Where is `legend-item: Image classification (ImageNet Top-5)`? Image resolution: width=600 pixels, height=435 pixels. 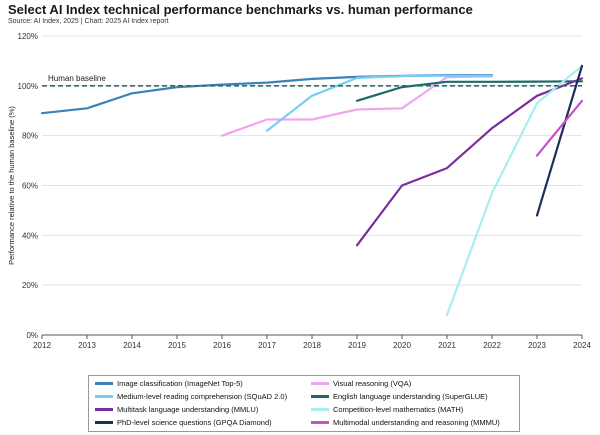
legend-item: Image classification (ImageNet Top-5) is located at coordinates (169, 383).